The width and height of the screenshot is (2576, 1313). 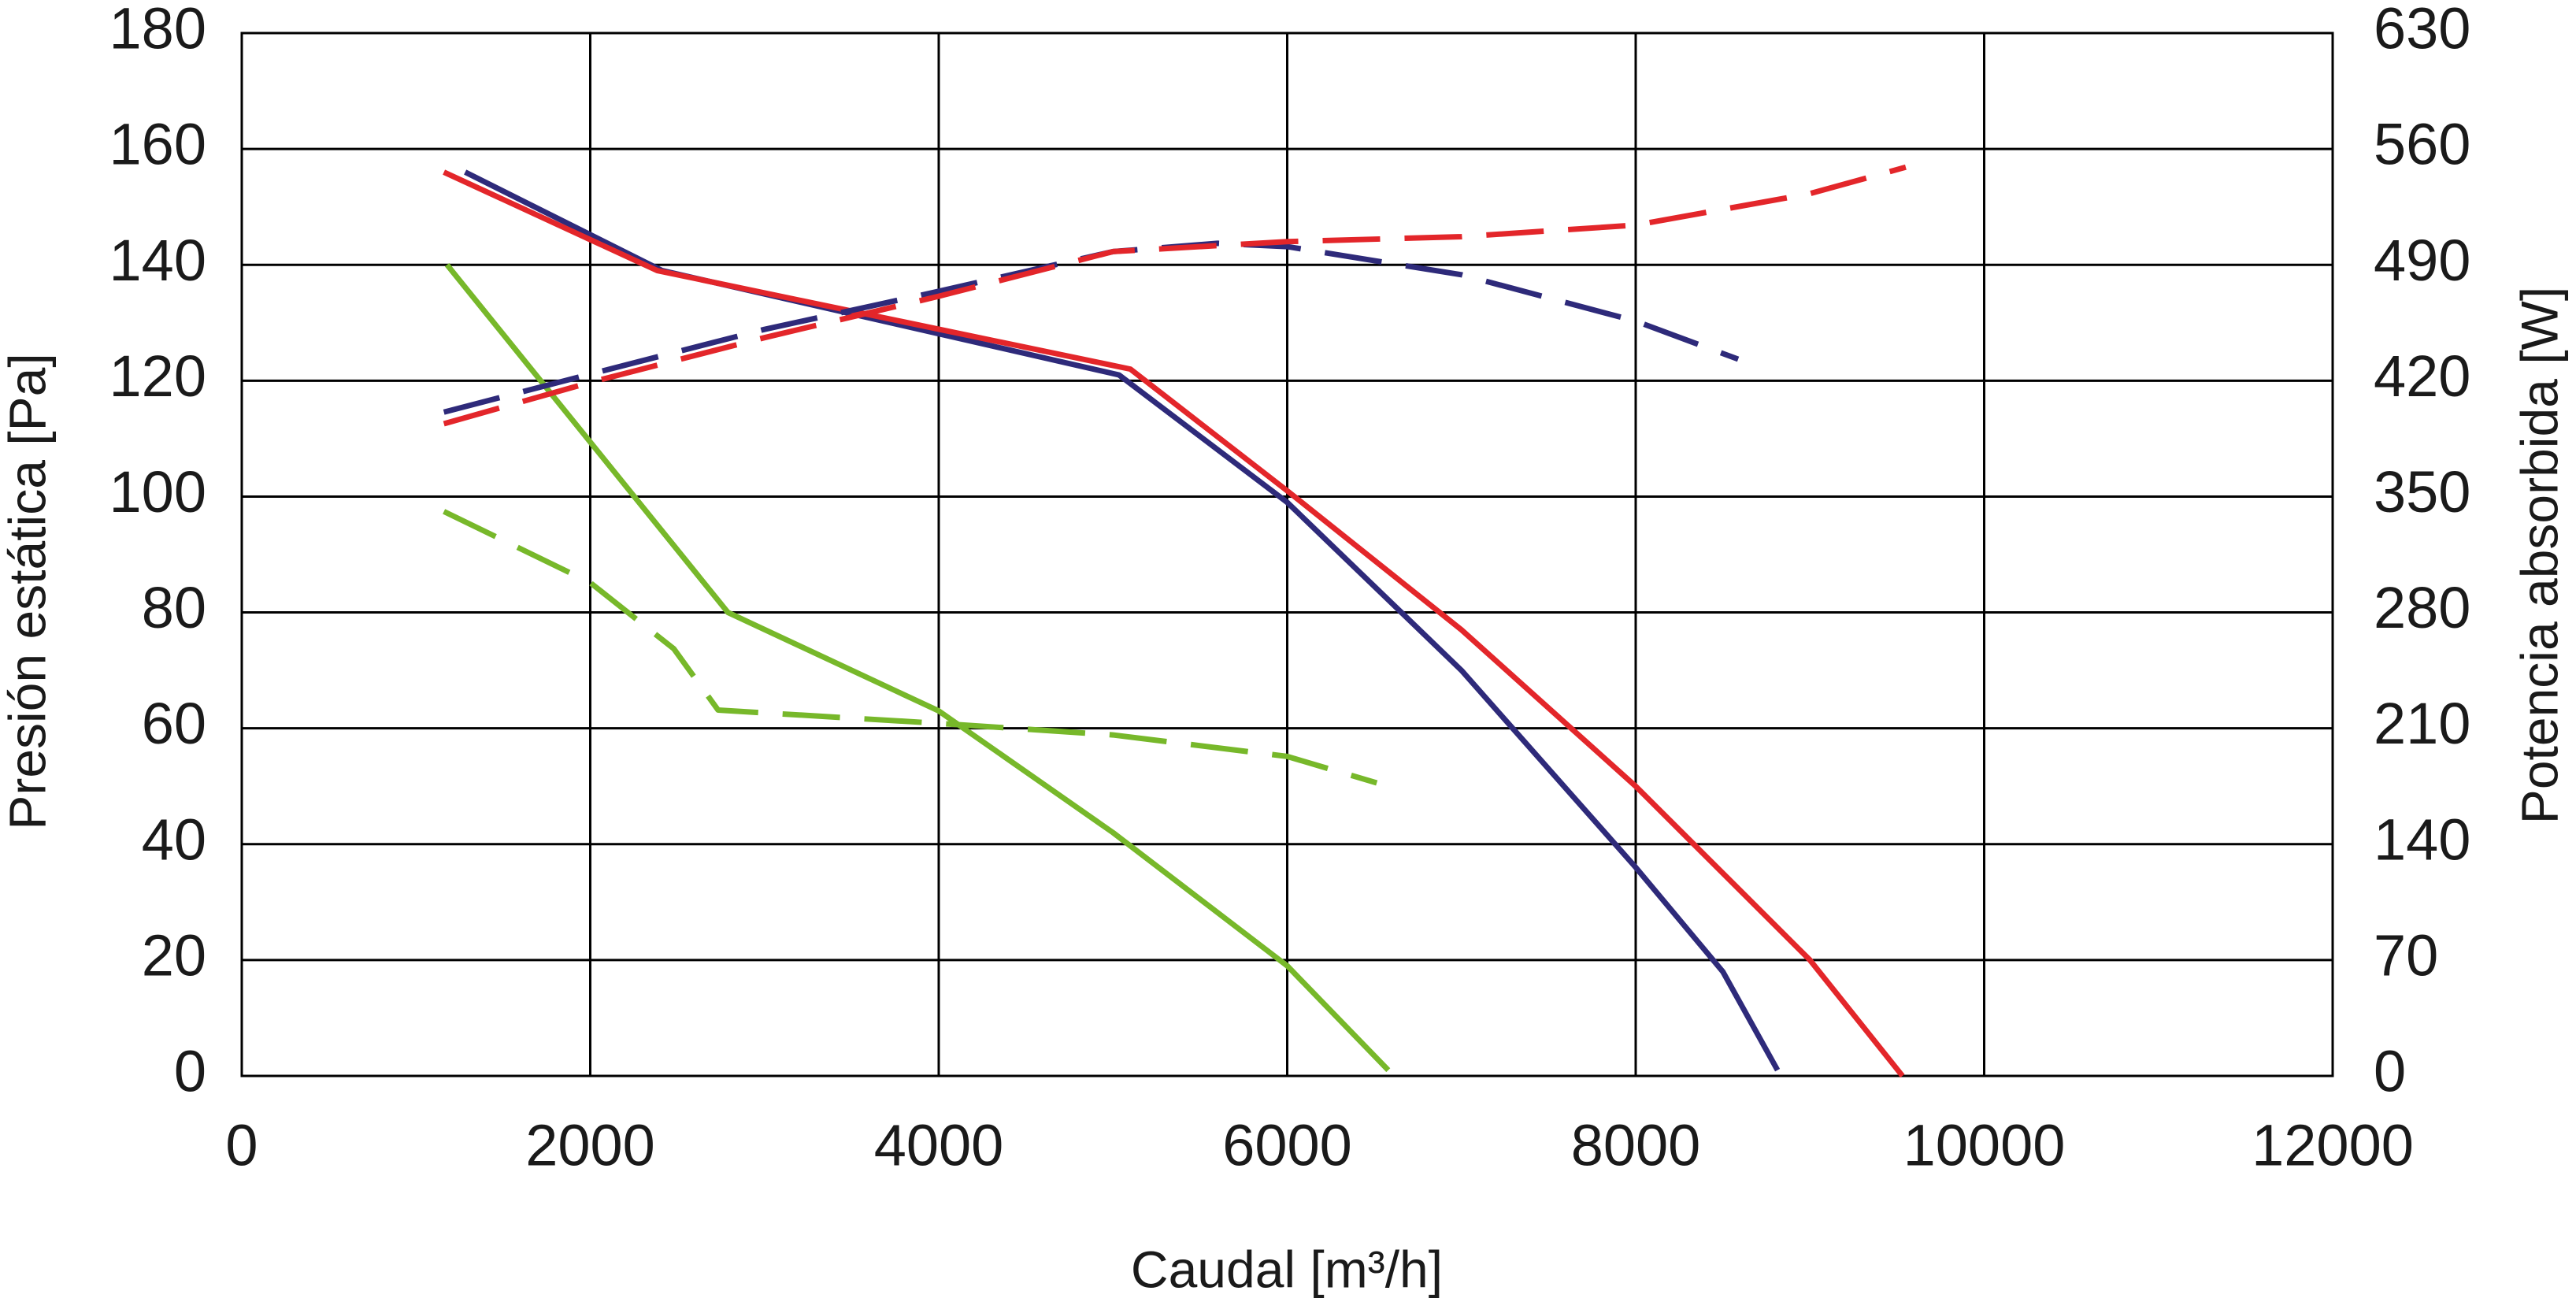 I want to click on y-tick-label: 40, so click(x=174, y=839).